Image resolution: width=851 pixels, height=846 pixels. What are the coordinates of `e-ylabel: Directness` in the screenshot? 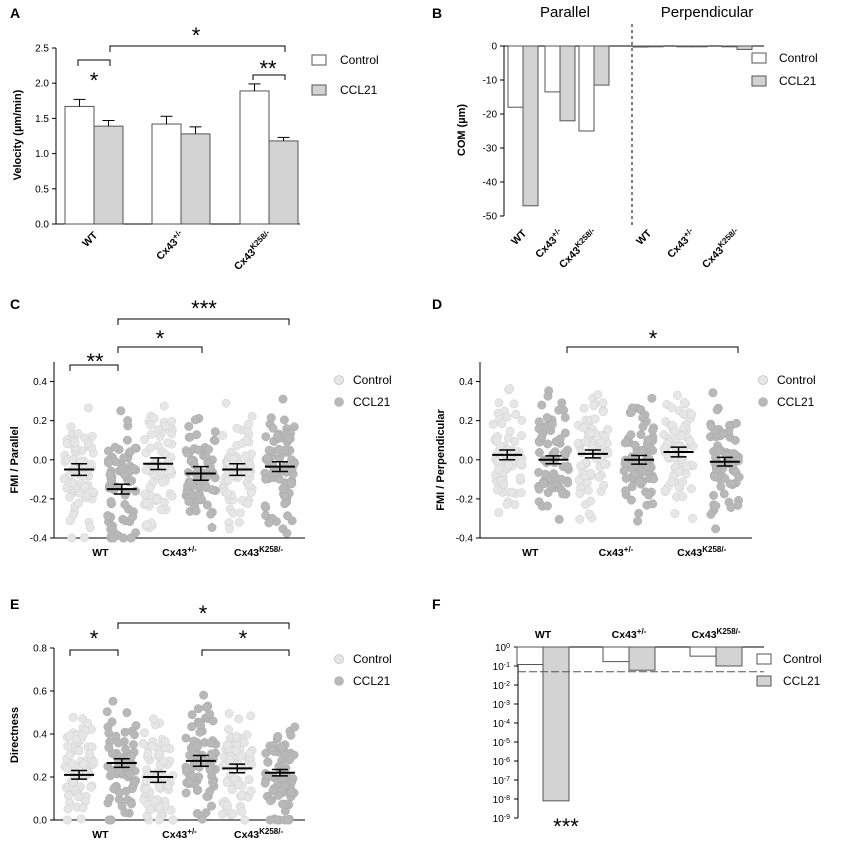 It's located at (15, 735).